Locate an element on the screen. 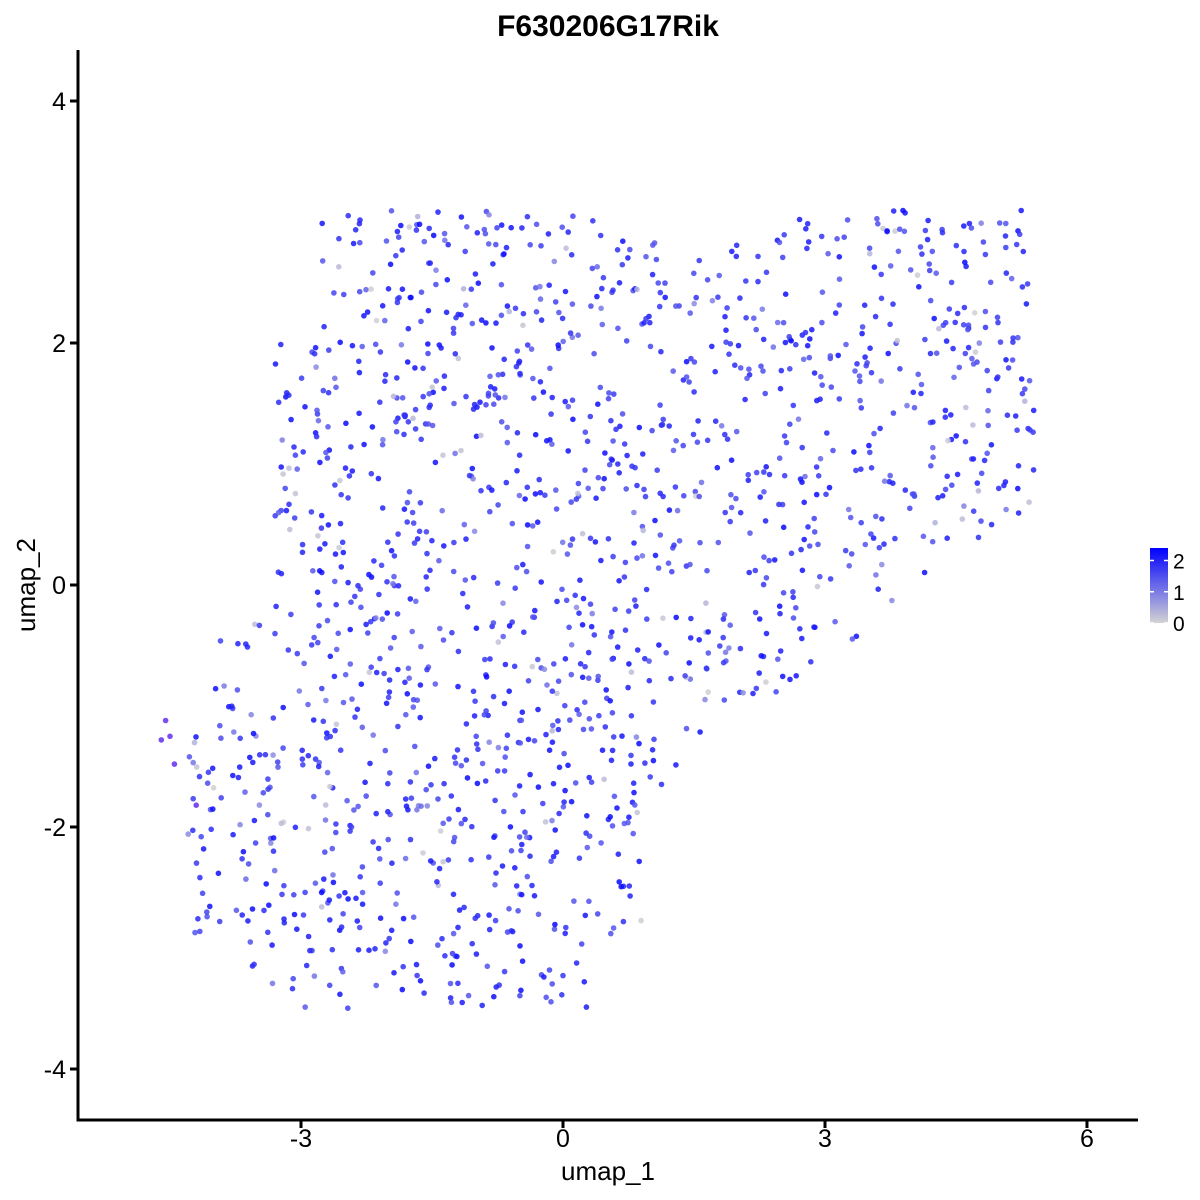 The image size is (1200, 1200). colorbar-ticks: 0 1 2 is located at coordinates (1167, 593).